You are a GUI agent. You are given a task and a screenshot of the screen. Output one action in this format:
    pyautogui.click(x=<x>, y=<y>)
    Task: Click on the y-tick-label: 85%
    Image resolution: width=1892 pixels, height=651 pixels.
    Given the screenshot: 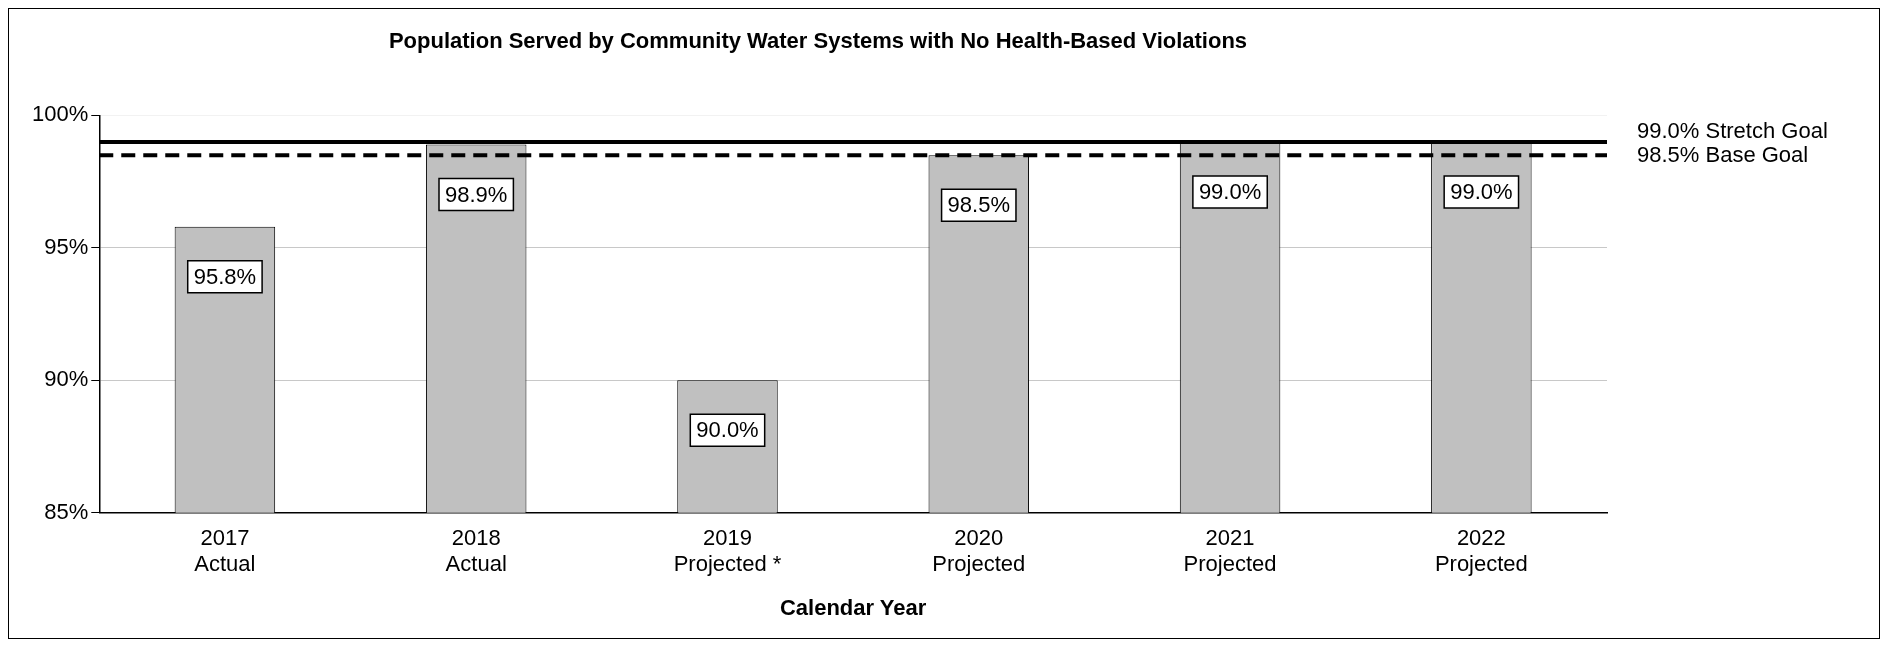 What is the action you would take?
    pyautogui.click(x=66, y=511)
    